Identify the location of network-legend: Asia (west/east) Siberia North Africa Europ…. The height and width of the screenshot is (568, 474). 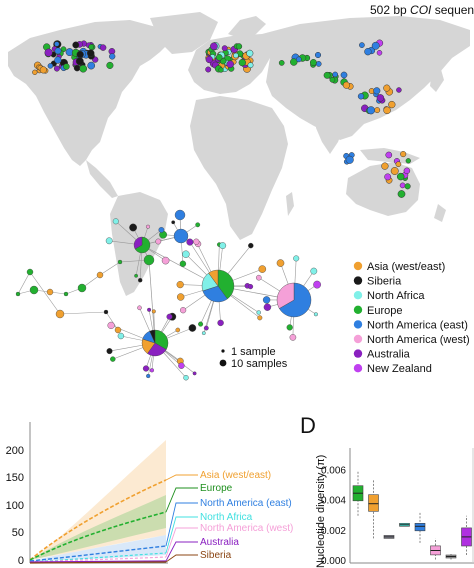
(344, 318).